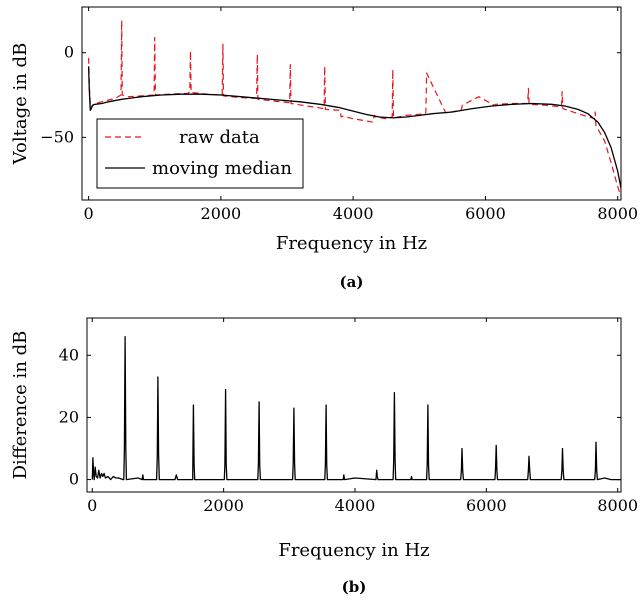  I want to click on y-tick-label: 40, so click(69, 354).